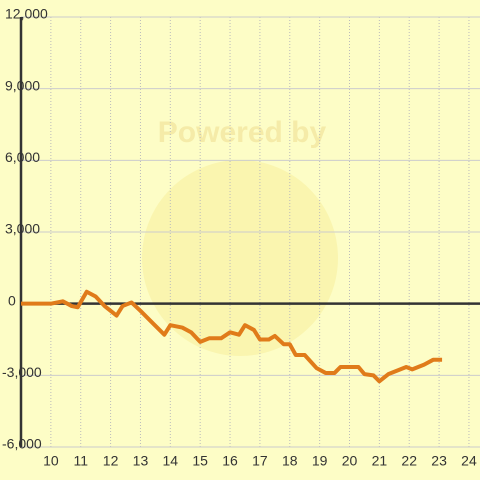 Image resolution: width=480 pixels, height=480 pixels. Describe the element at coordinates (26, 14) in the screenshot. I see `y-tick-label: 12,000` at that location.